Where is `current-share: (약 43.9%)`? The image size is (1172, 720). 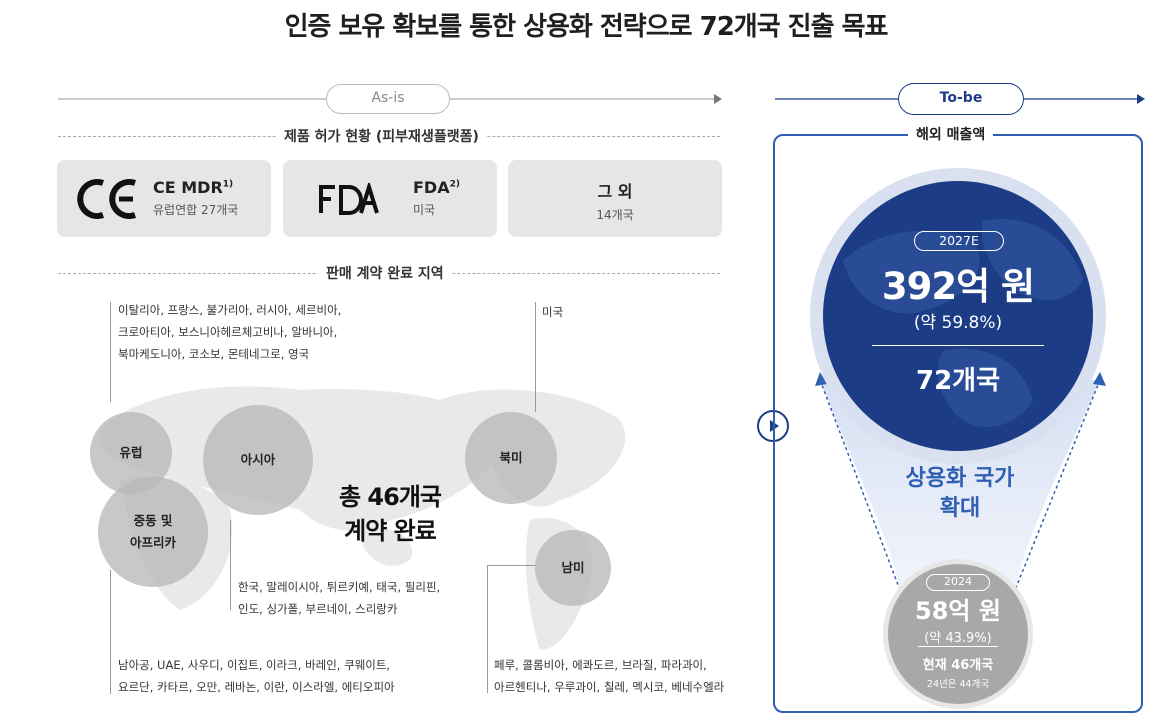 current-share: (약 43.9%) is located at coordinates (958, 638).